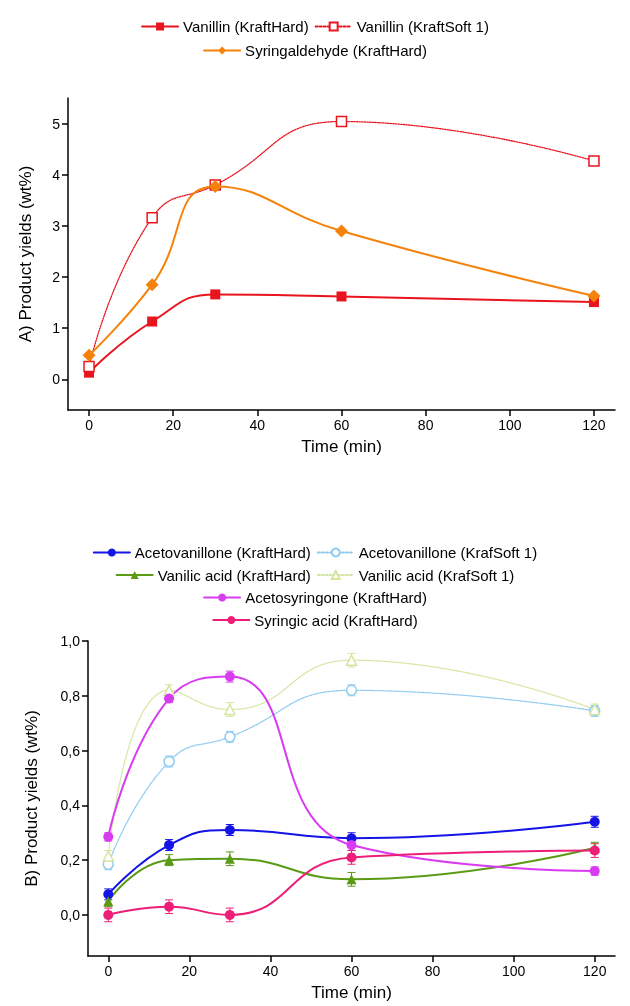  Describe the element at coordinates (70, 860) in the screenshot. I see `y-tick-label: 0,2` at that location.